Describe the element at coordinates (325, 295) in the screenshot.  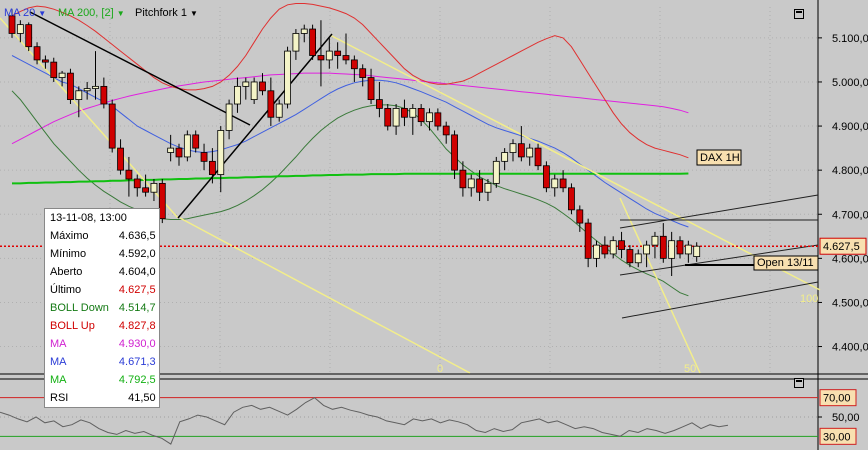
I see `pitchfork-lower-tine` at that location.